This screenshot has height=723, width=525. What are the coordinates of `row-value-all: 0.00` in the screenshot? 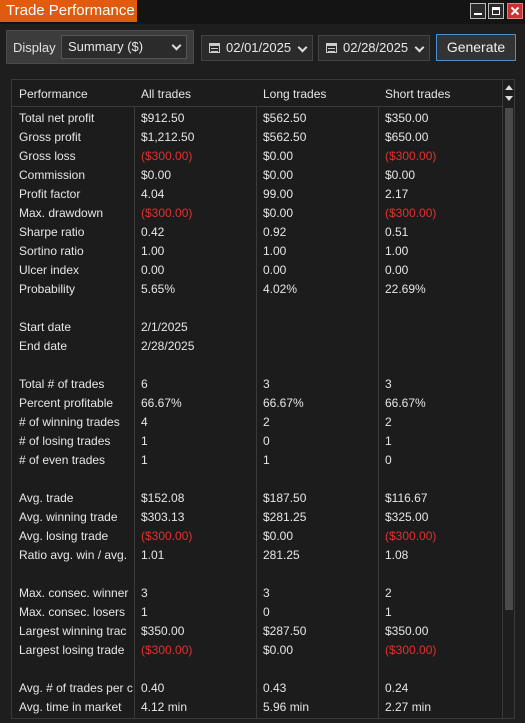 It's located at (153, 270).